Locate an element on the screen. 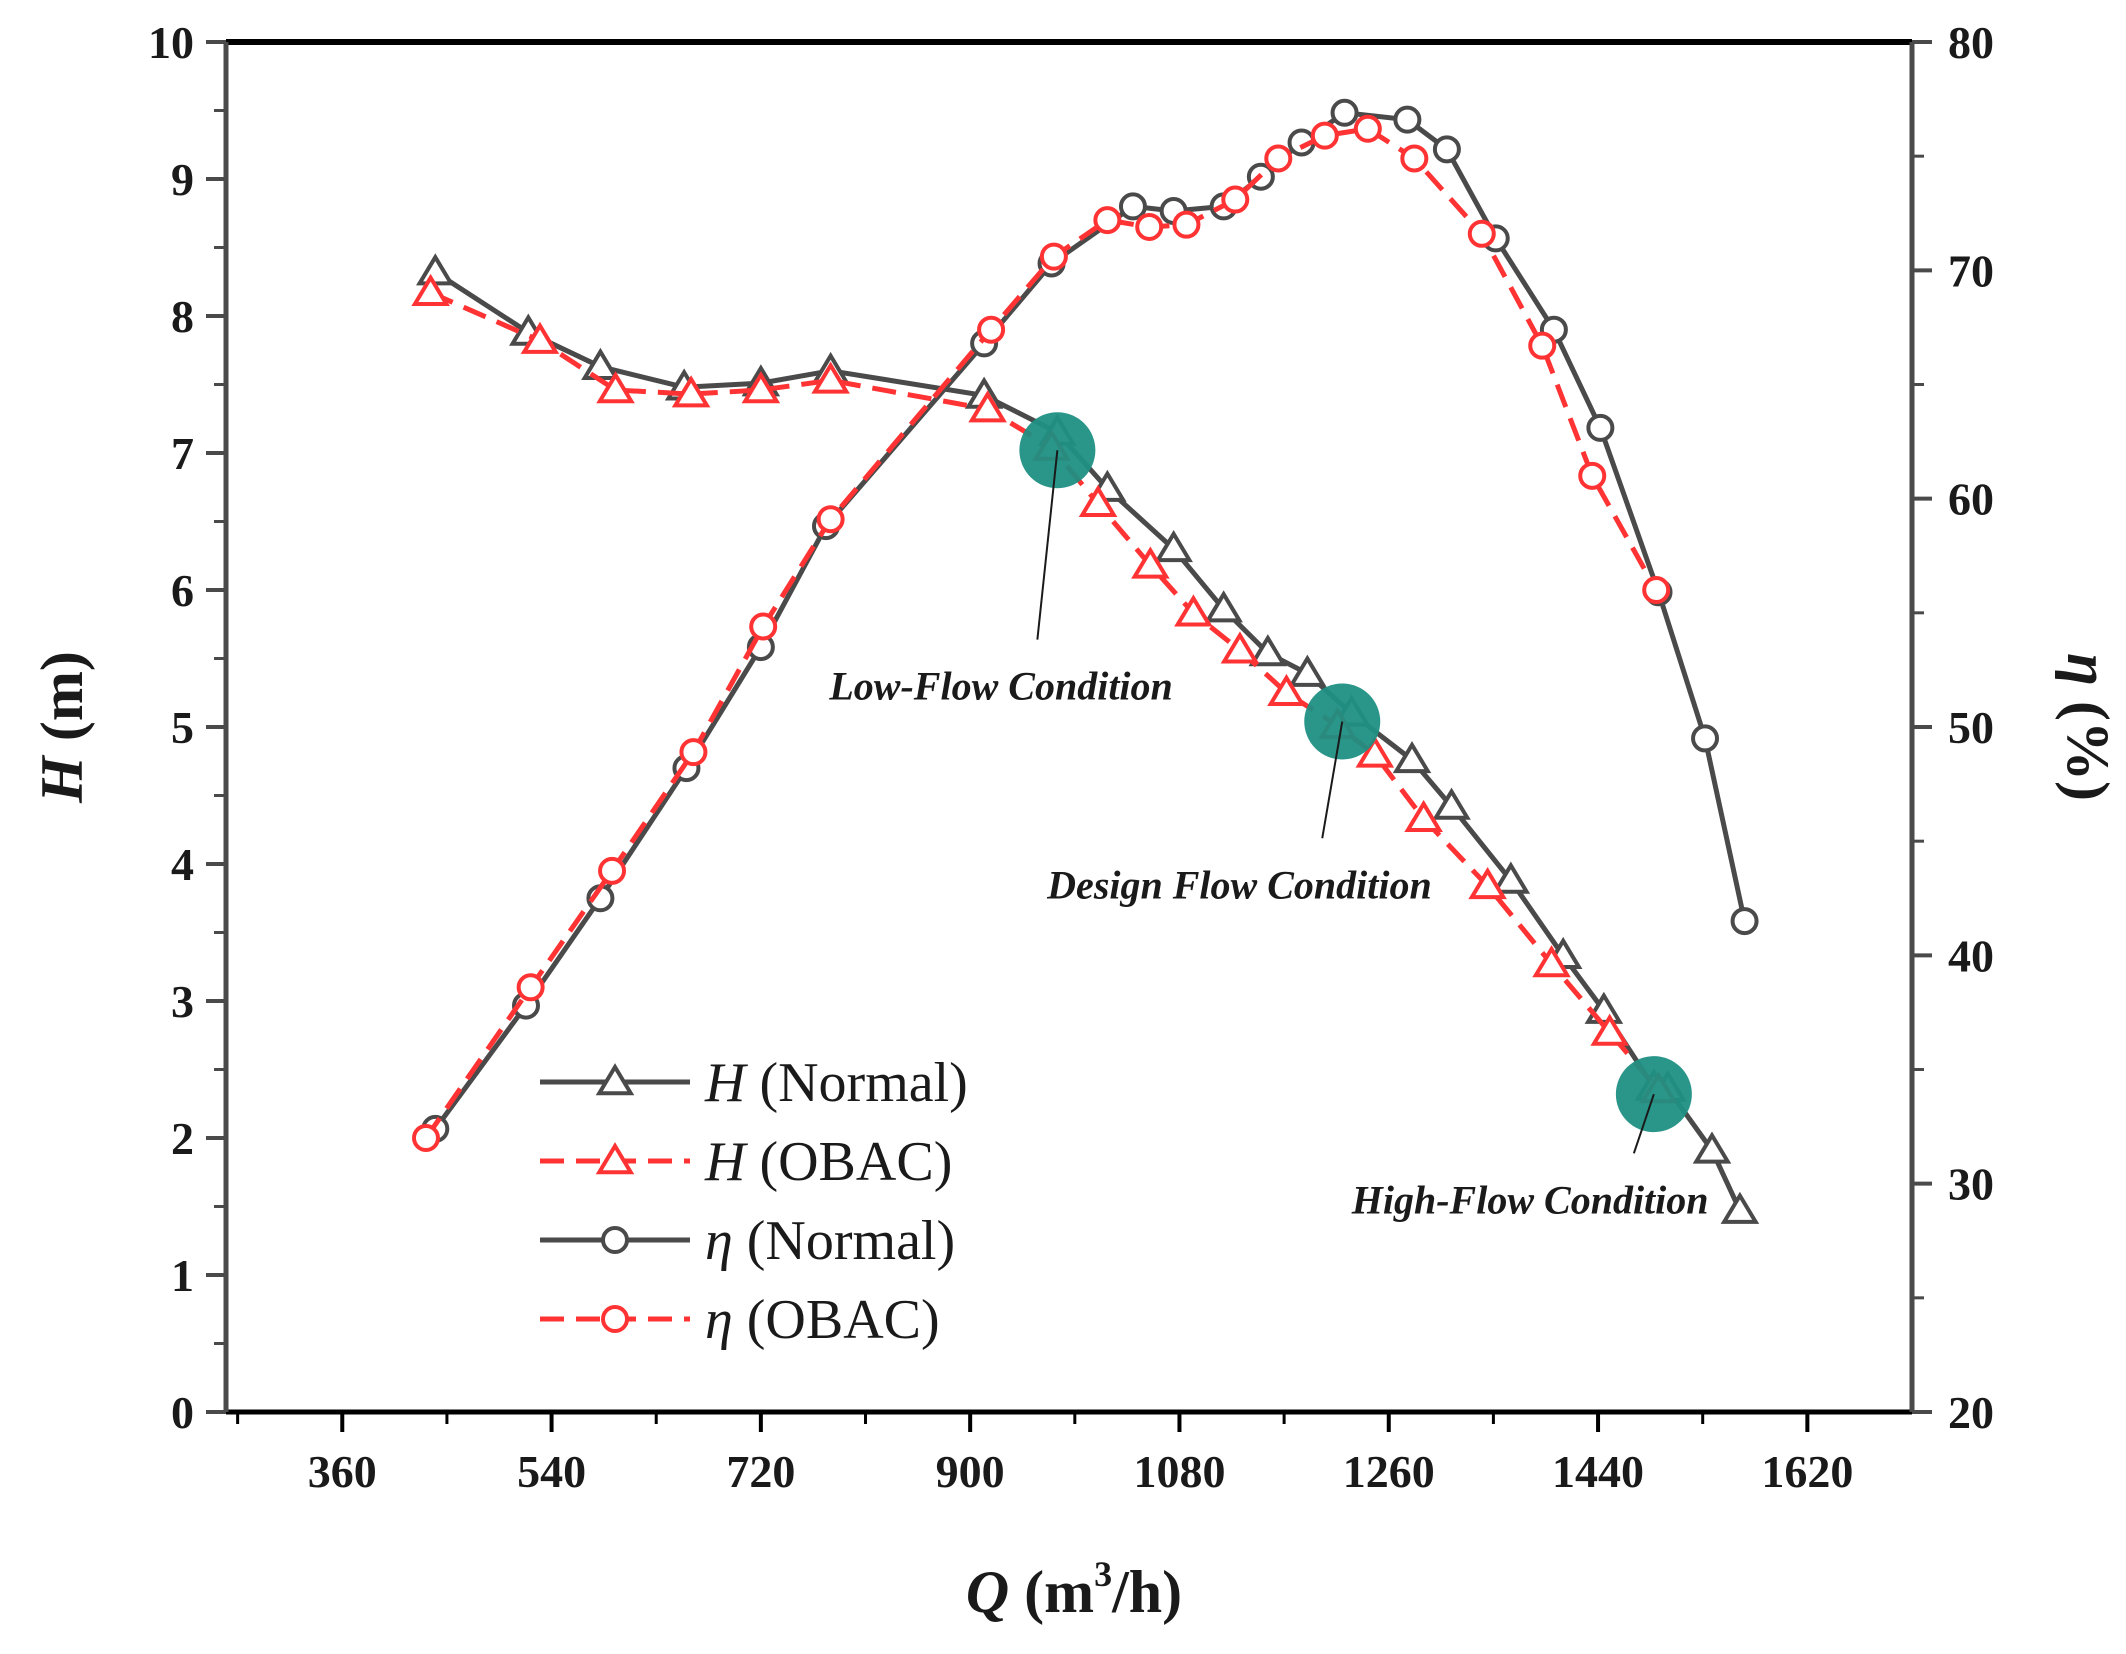 The height and width of the screenshot is (1654, 2126). condition-label-design-flow: Design Flow Condition is located at coordinates (1239, 884).